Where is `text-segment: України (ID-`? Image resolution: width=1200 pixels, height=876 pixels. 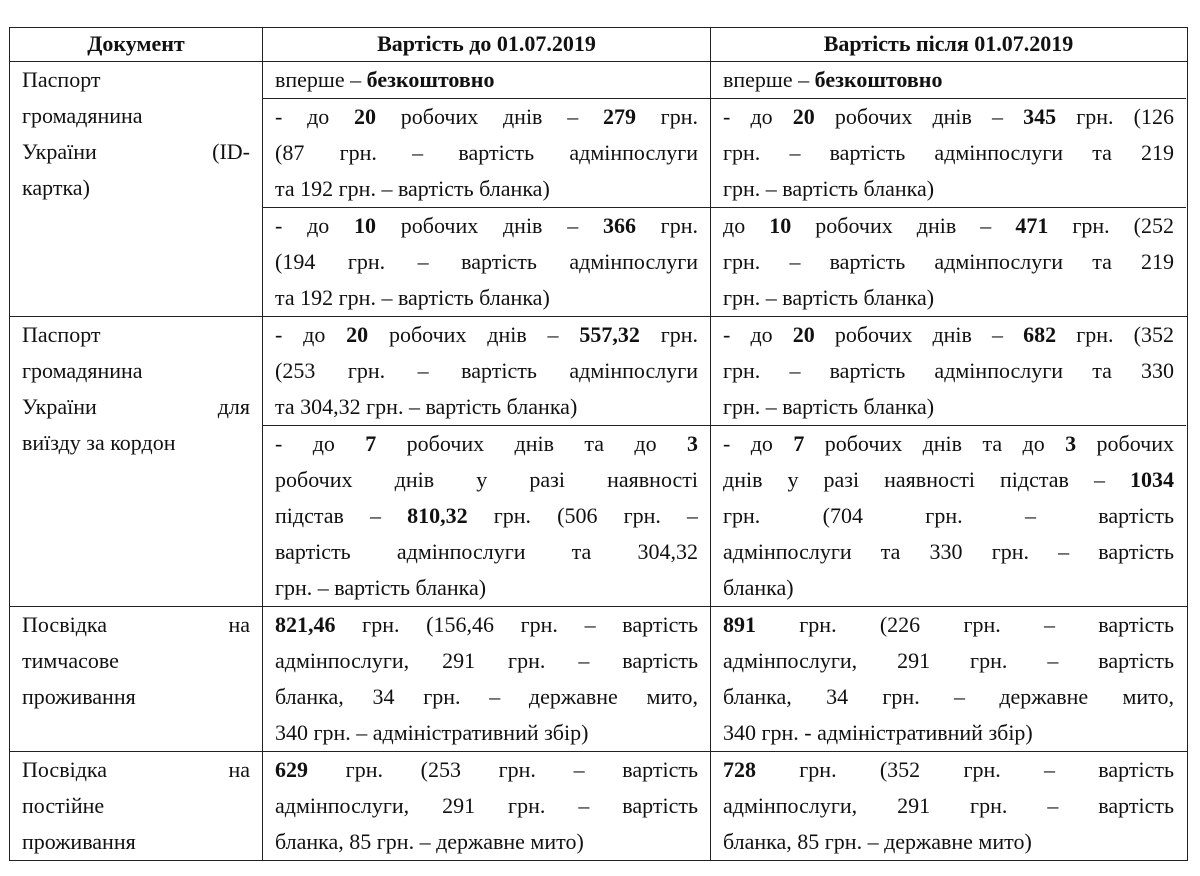
text-segment: України (ID- is located at coordinates (136, 151).